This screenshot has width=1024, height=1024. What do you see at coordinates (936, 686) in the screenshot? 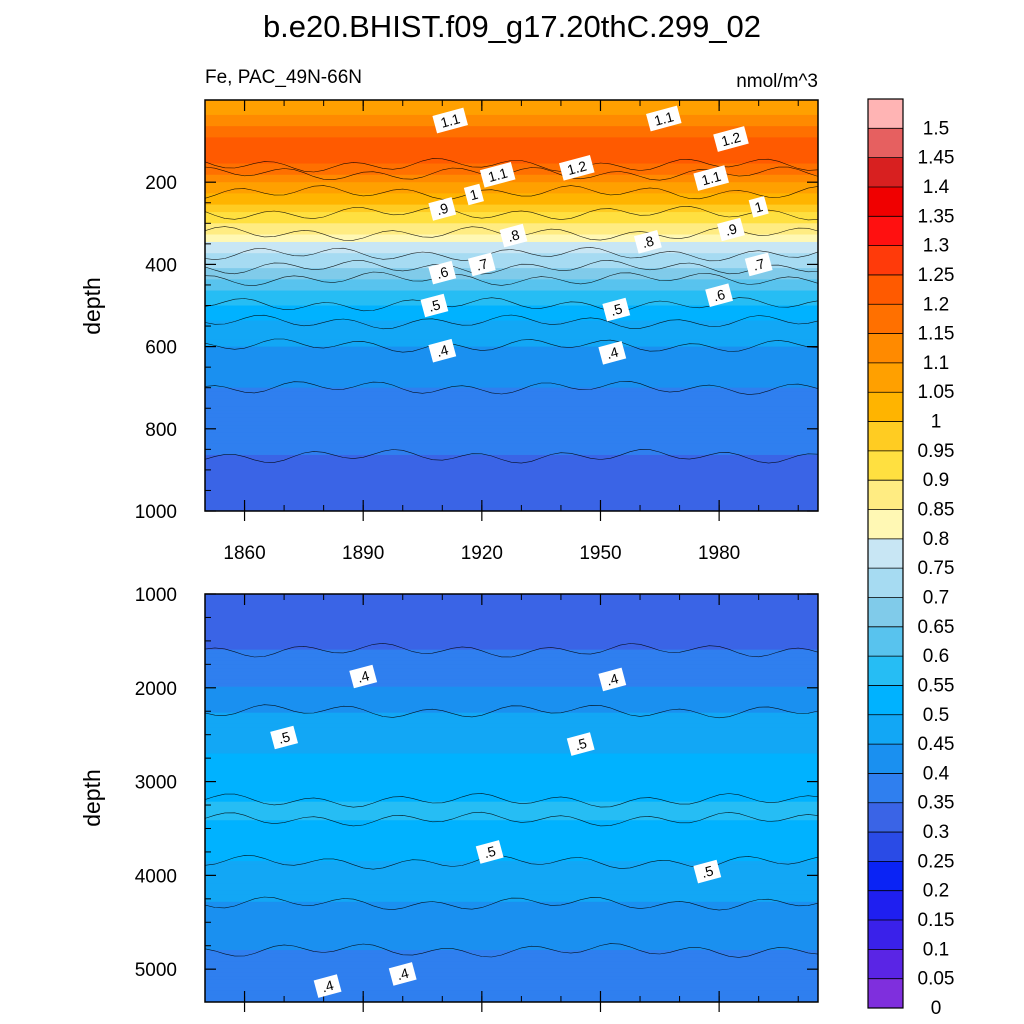
I see `colorbar-label: 0.55` at bounding box center [936, 686].